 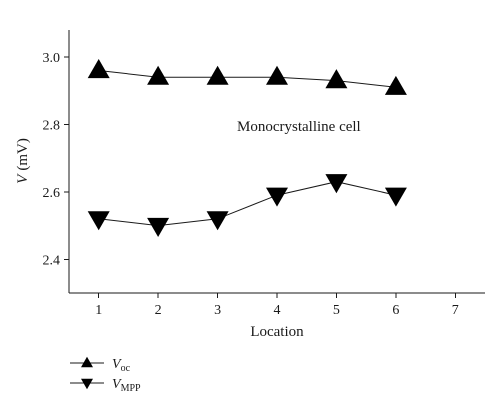 What do you see at coordinates (277, 310) in the screenshot?
I see `x-tick-label: 4` at bounding box center [277, 310].